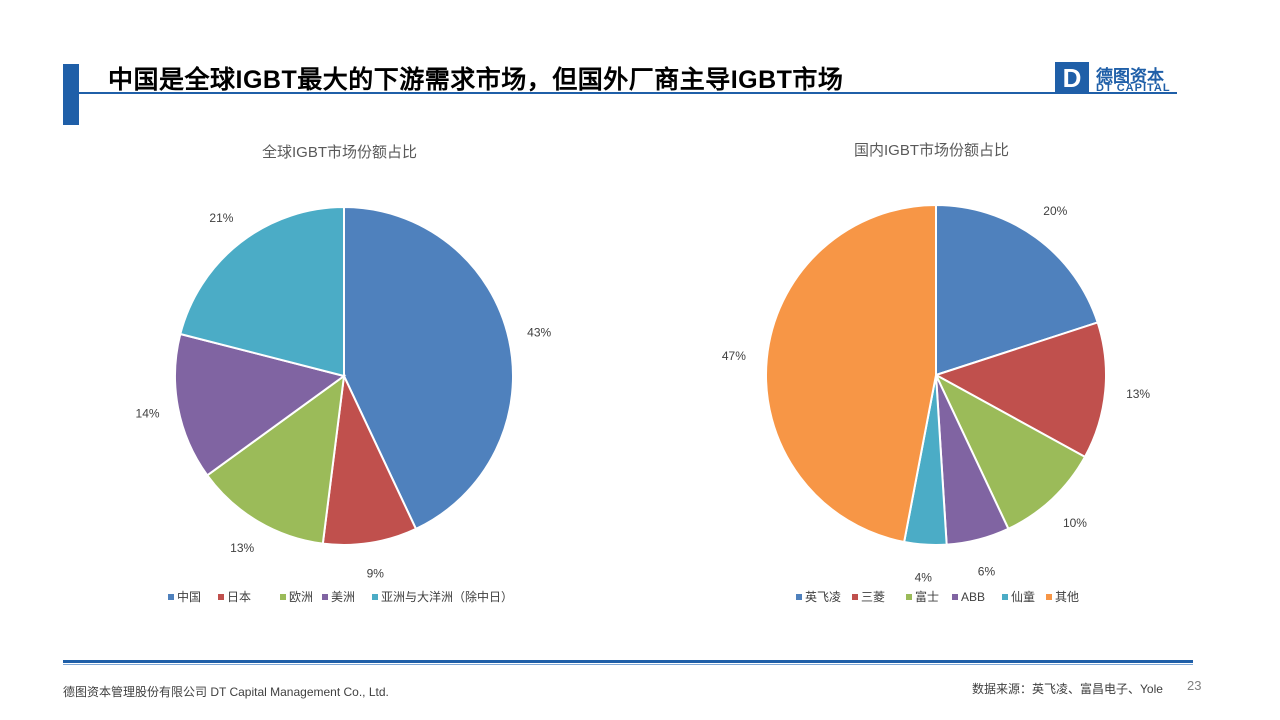 This screenshot has height=720, width=1280. Describe the element at coordinates (340, 152) in the screenshot. I see `chart-title-global: 全球IGBT市场份额占比` at that location.